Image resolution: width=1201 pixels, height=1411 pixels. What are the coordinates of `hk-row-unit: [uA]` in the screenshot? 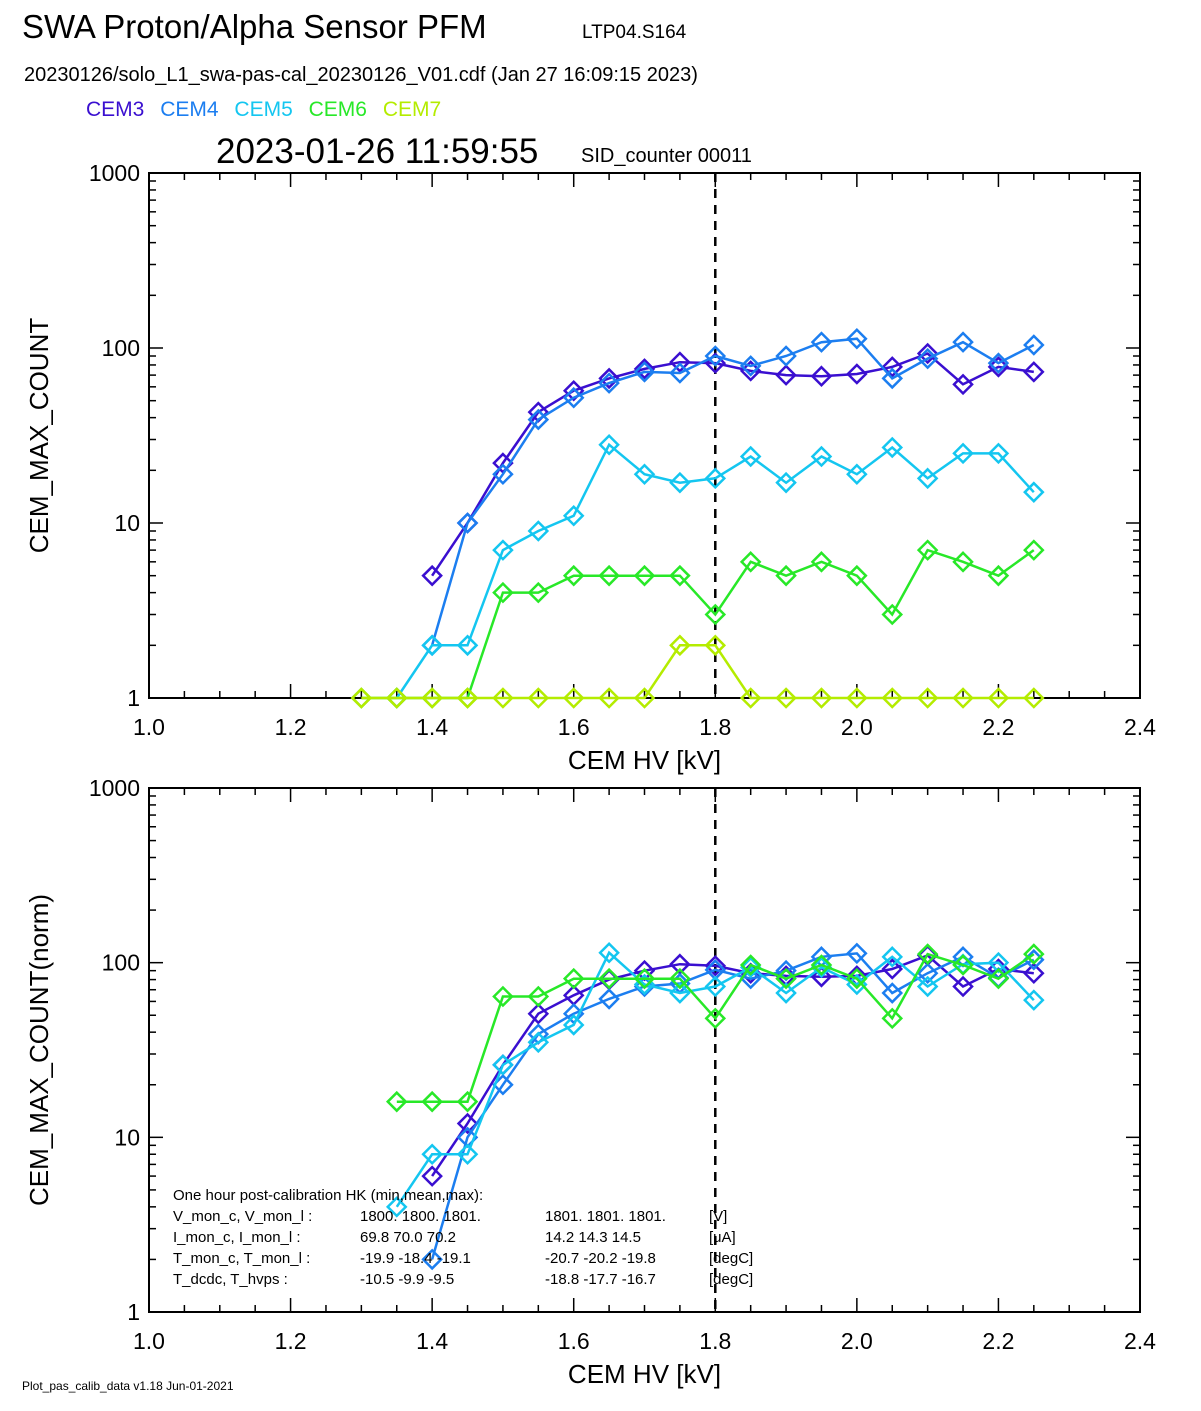 It's located at (722, 1237).